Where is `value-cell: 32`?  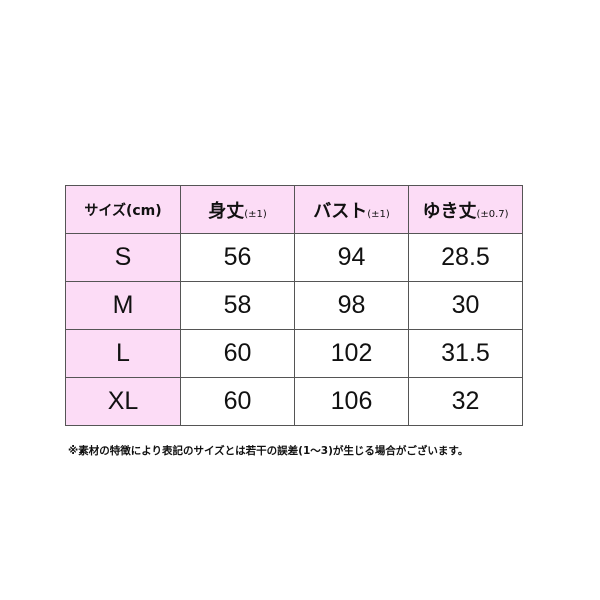 value-cell: 32 is located at coordinates (465, 401).